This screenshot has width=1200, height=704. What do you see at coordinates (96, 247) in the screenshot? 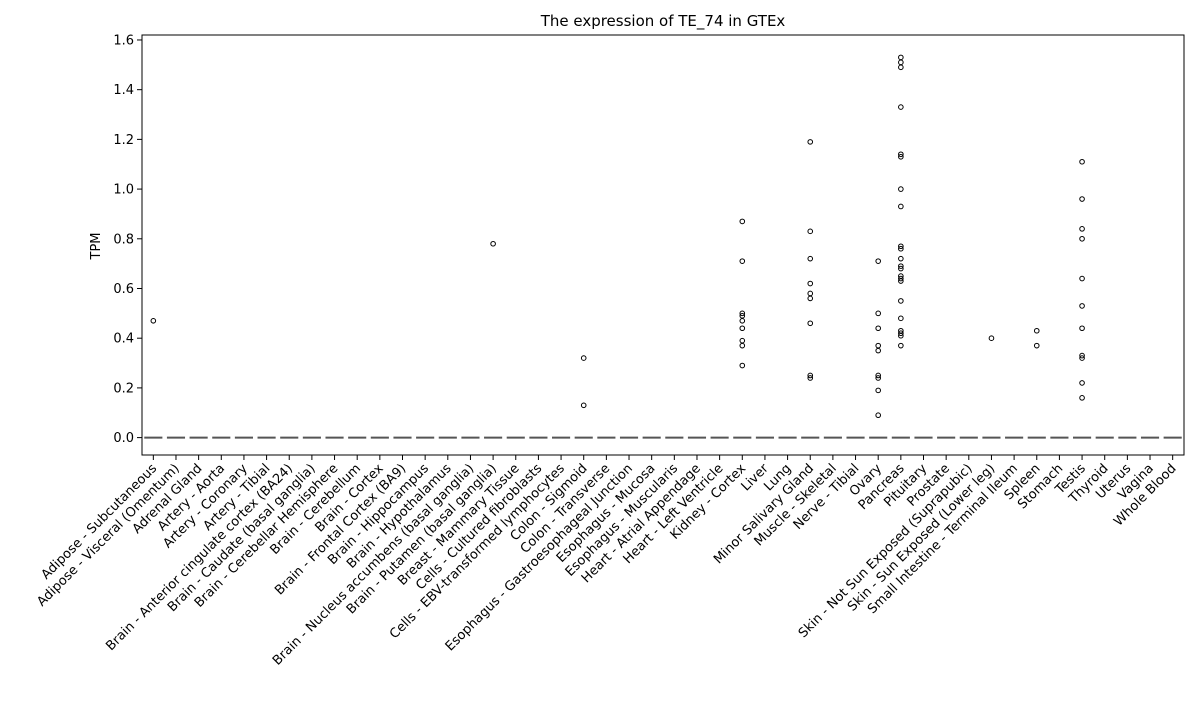
I see `y-axis-label: TPM` at bounding box center [96, 247].